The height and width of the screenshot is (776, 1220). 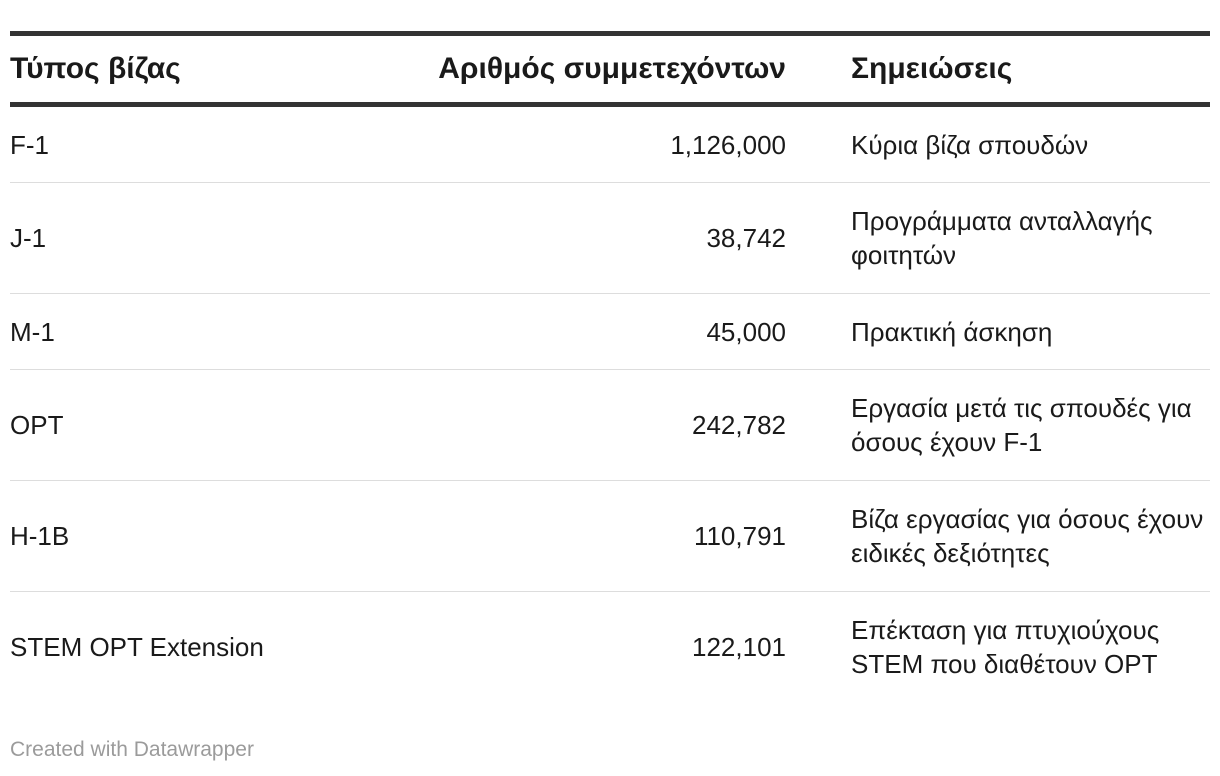 I want to click on cell-visa-type: J-1, so click(x=160, y=238).